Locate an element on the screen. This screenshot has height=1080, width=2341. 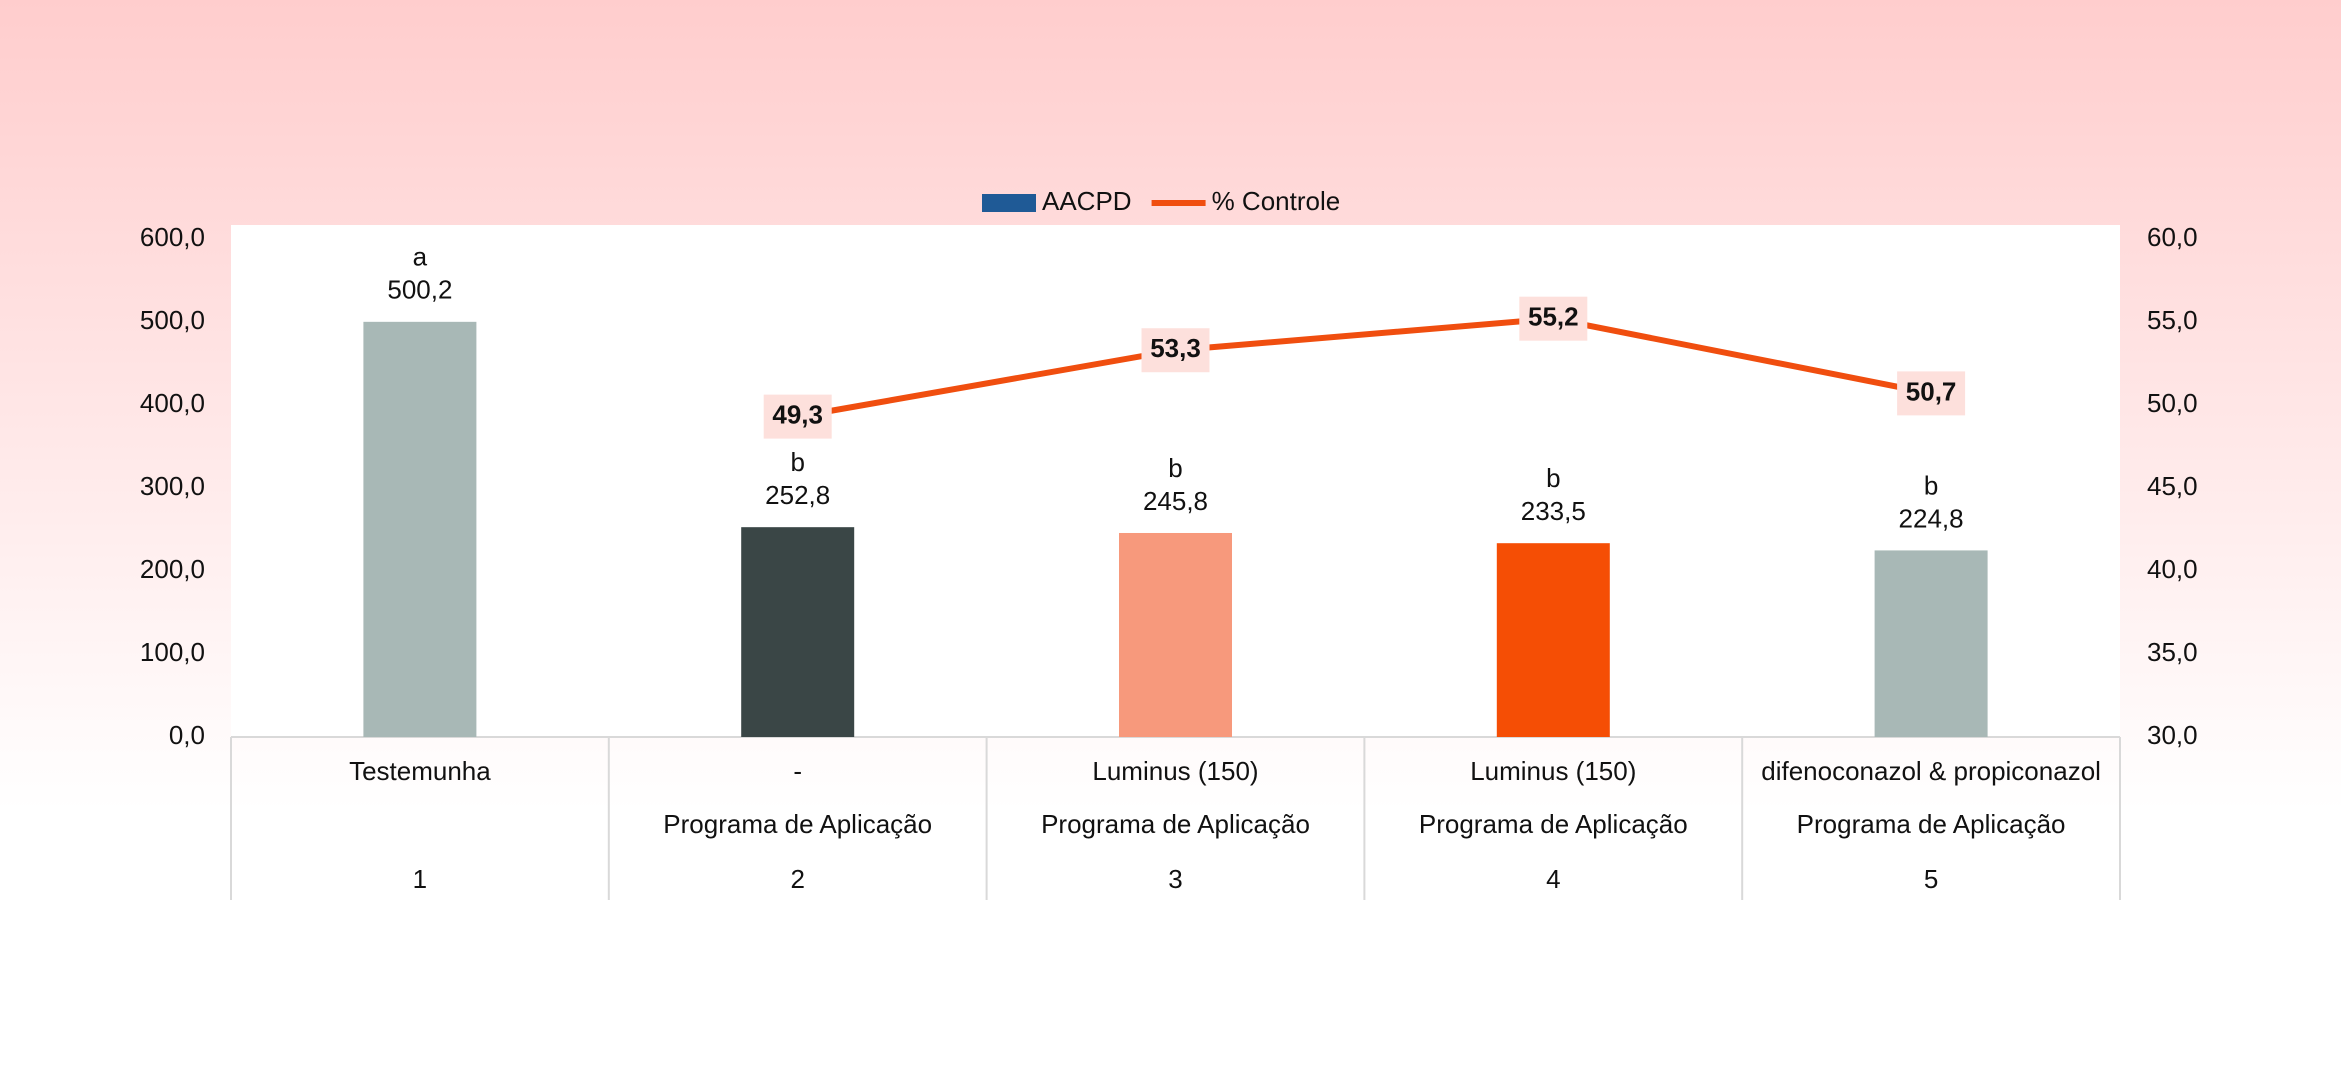
x-tick-label: 5 is located at coordinates (1931, 879).